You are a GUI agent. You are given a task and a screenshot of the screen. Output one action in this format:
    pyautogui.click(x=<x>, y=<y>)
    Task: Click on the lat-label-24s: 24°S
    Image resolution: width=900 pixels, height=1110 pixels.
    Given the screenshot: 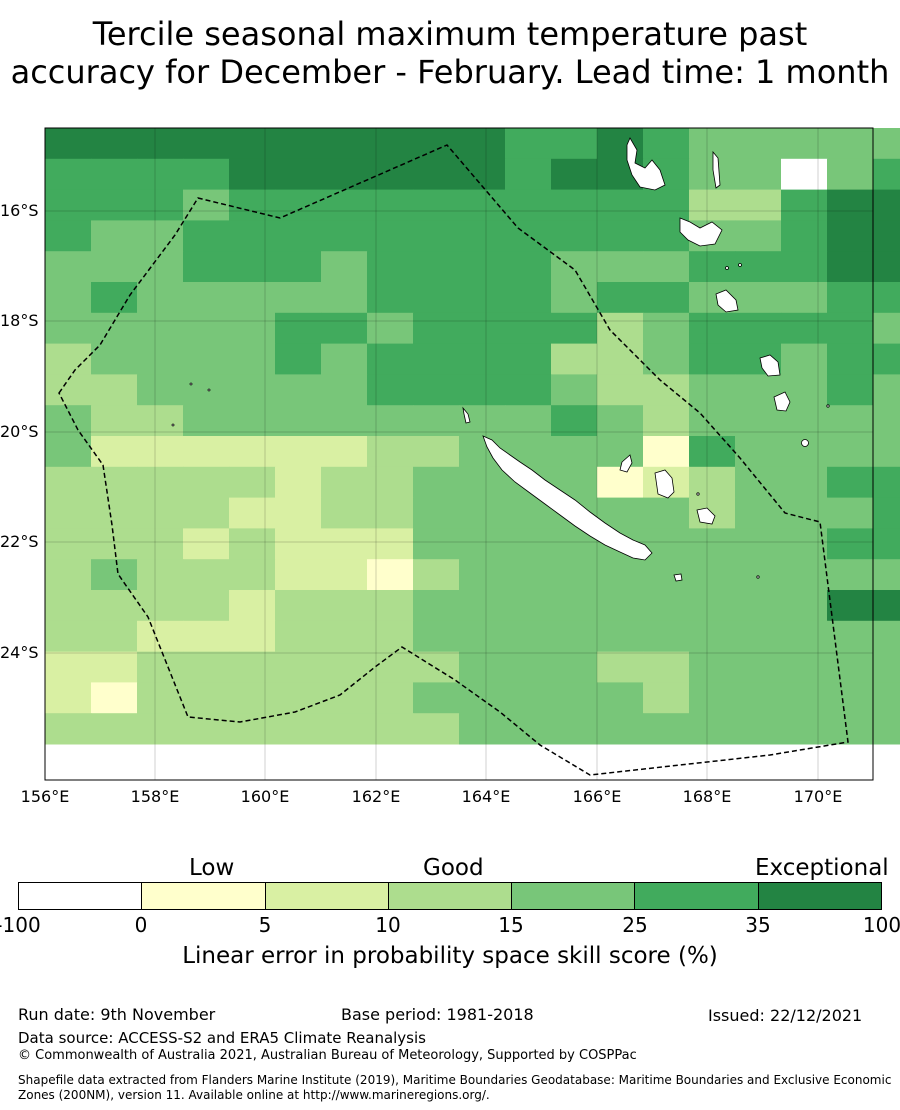 What is the action you would take?
    pyautogui.click(x=19, y=652)
    